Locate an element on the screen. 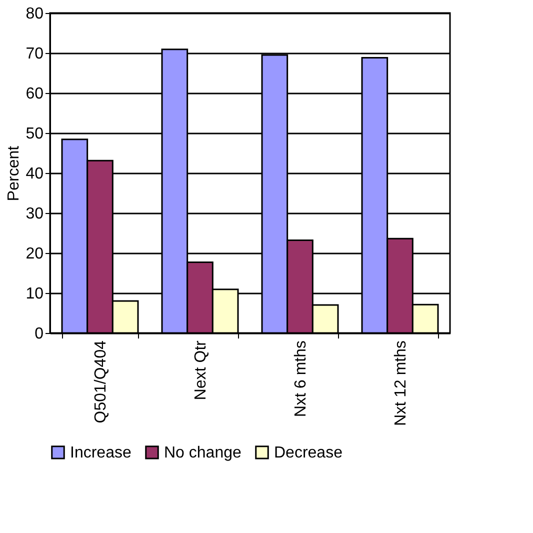 The image size is (533, 533). legend-label: Decrease is located at coordinates (308, 453).